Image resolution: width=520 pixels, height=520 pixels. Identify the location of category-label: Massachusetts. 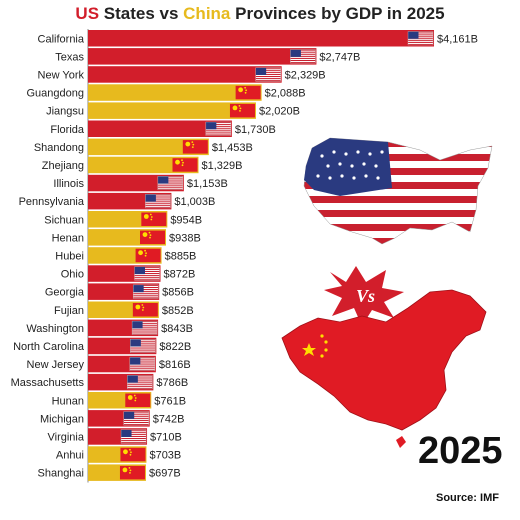
(48, 383).